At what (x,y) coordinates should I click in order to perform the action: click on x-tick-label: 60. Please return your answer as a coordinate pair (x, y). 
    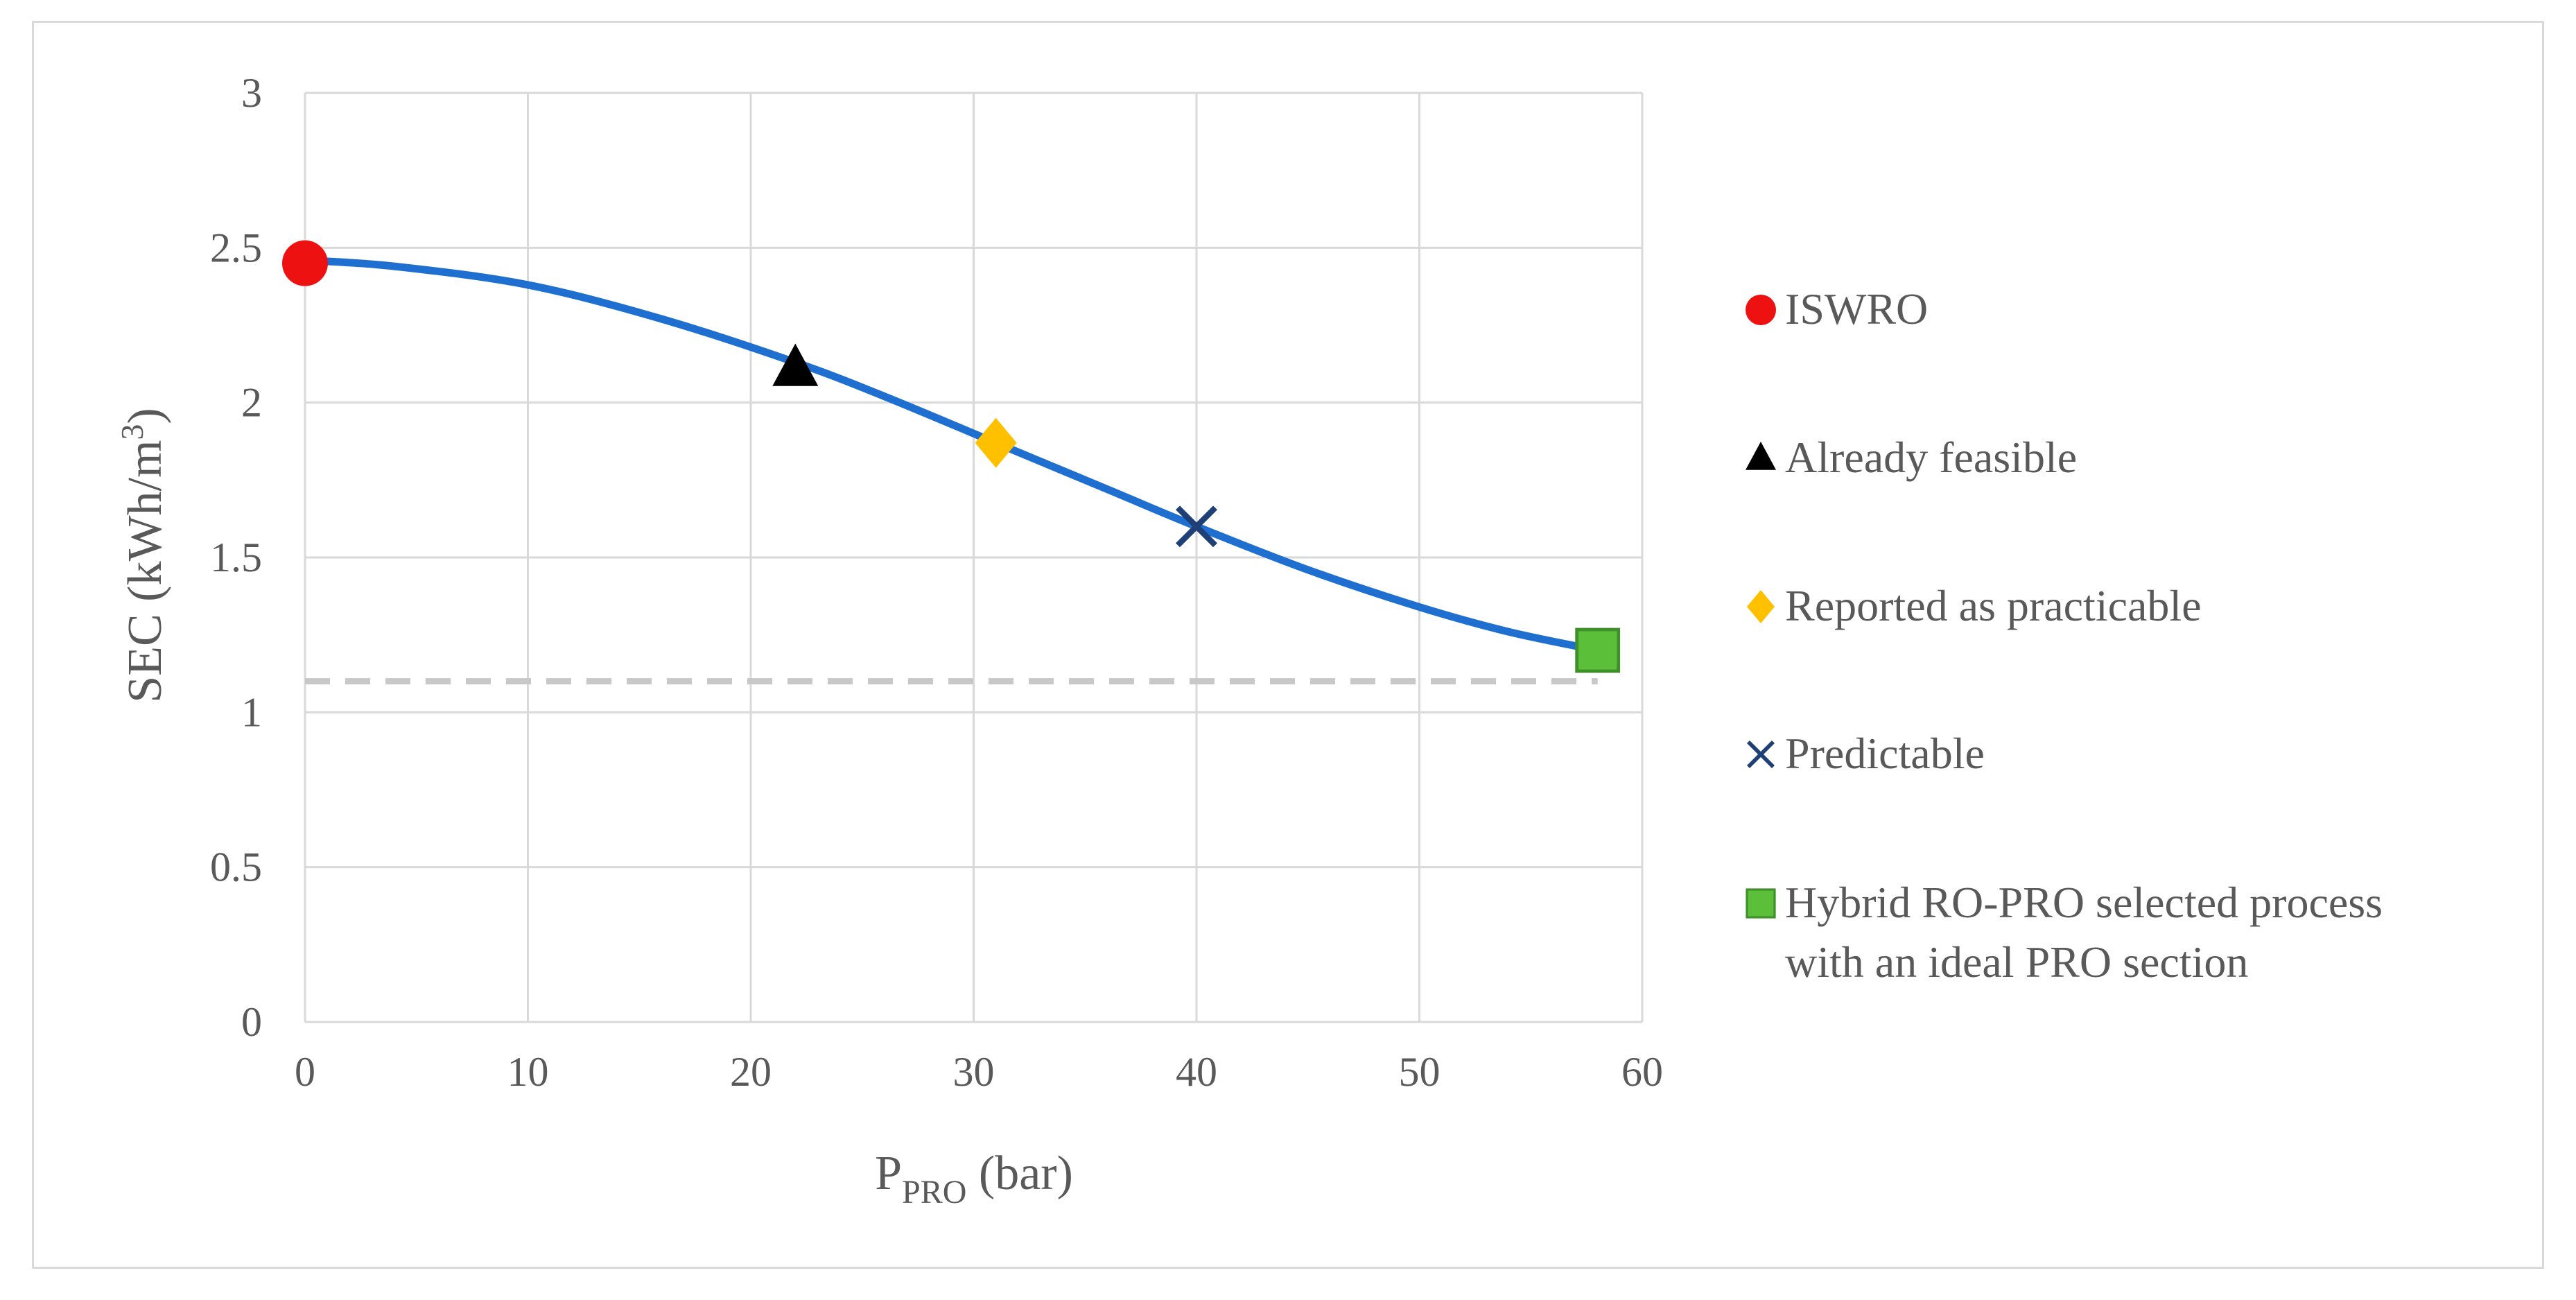
    Looking at the image, I should click on (1642, 1072).